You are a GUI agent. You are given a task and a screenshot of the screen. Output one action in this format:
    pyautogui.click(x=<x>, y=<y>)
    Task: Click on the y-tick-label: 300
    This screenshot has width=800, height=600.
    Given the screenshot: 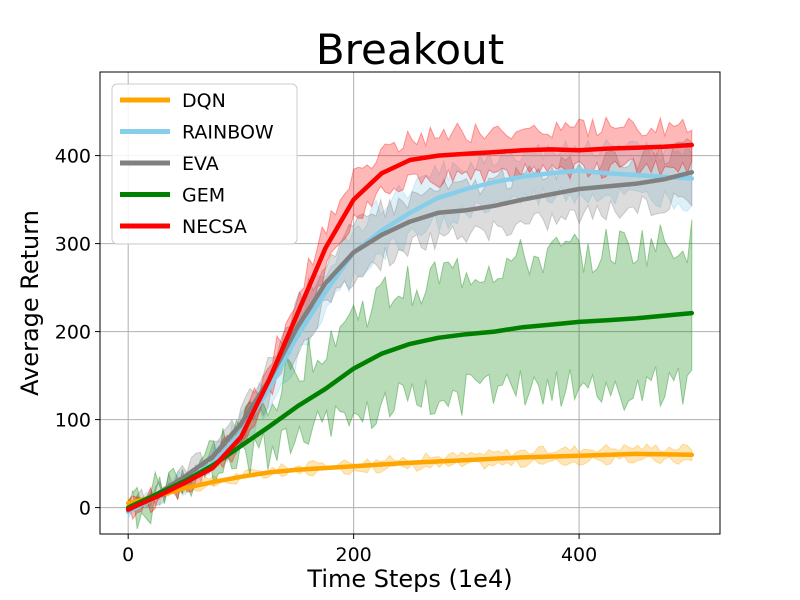 What is the action you would take?
    pyautogui.click(x=73, y=245)
    